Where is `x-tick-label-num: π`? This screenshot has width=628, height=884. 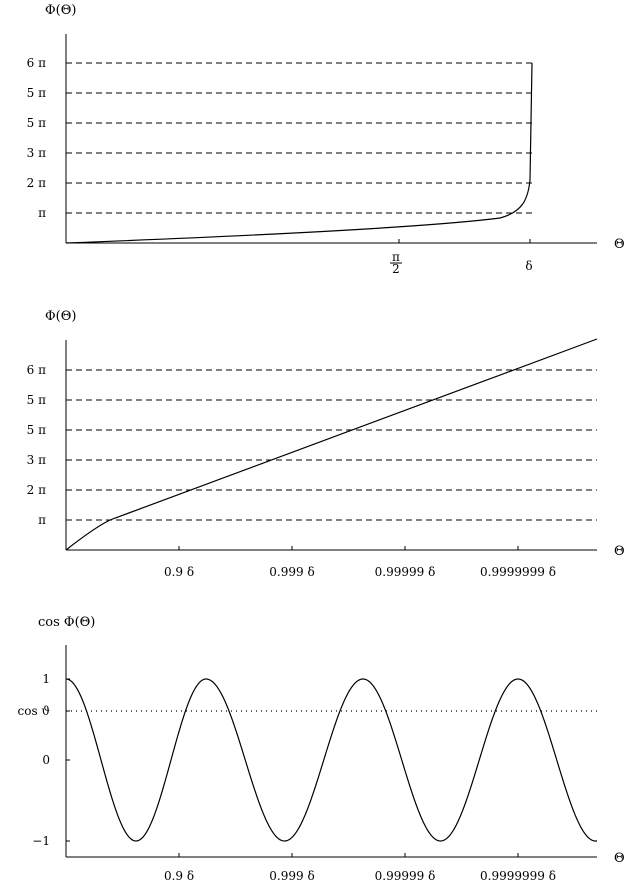 x-tick-label-num: π is located at coordinates (396, 257).